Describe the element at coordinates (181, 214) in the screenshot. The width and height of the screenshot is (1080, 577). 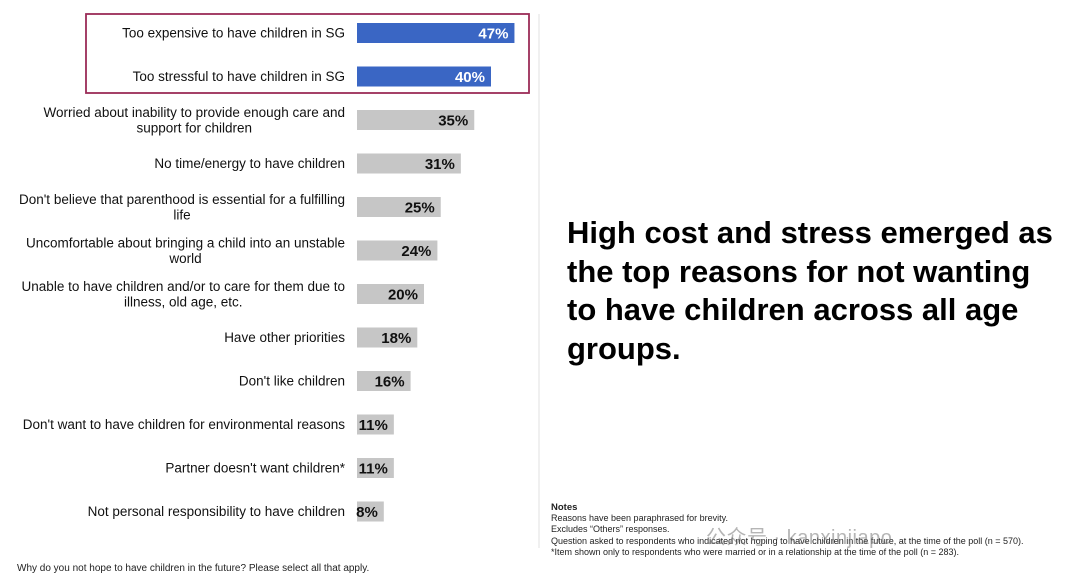
I see `category-label: life` at that location.